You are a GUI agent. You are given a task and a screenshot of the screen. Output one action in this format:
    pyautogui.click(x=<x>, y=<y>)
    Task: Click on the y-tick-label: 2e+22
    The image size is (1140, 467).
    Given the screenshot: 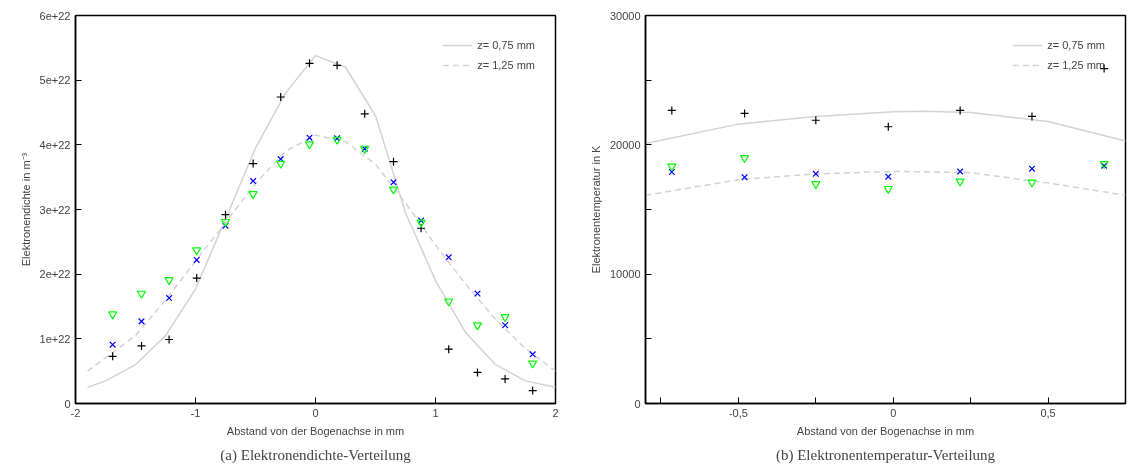 What is the action you would take?
    pyautogui.click(x=55, y=274)
    